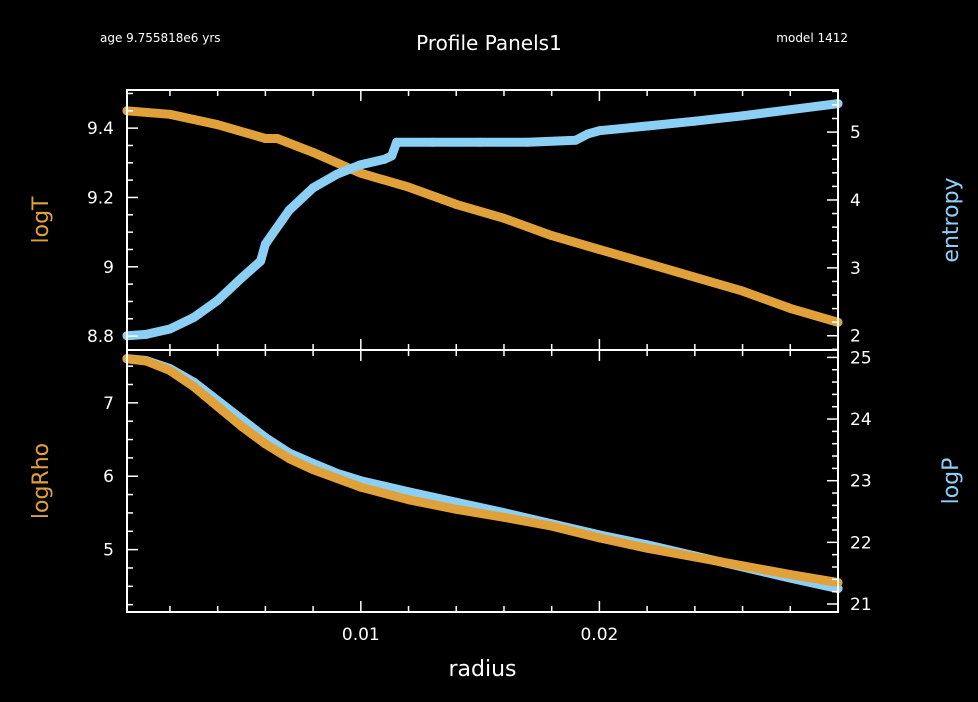 This screenshot has height=702, width=978. What do you see at coordinates (855, 133) in the screenshot?
I see `top-right-tick-label: 5` at bounding box center [855, 133].